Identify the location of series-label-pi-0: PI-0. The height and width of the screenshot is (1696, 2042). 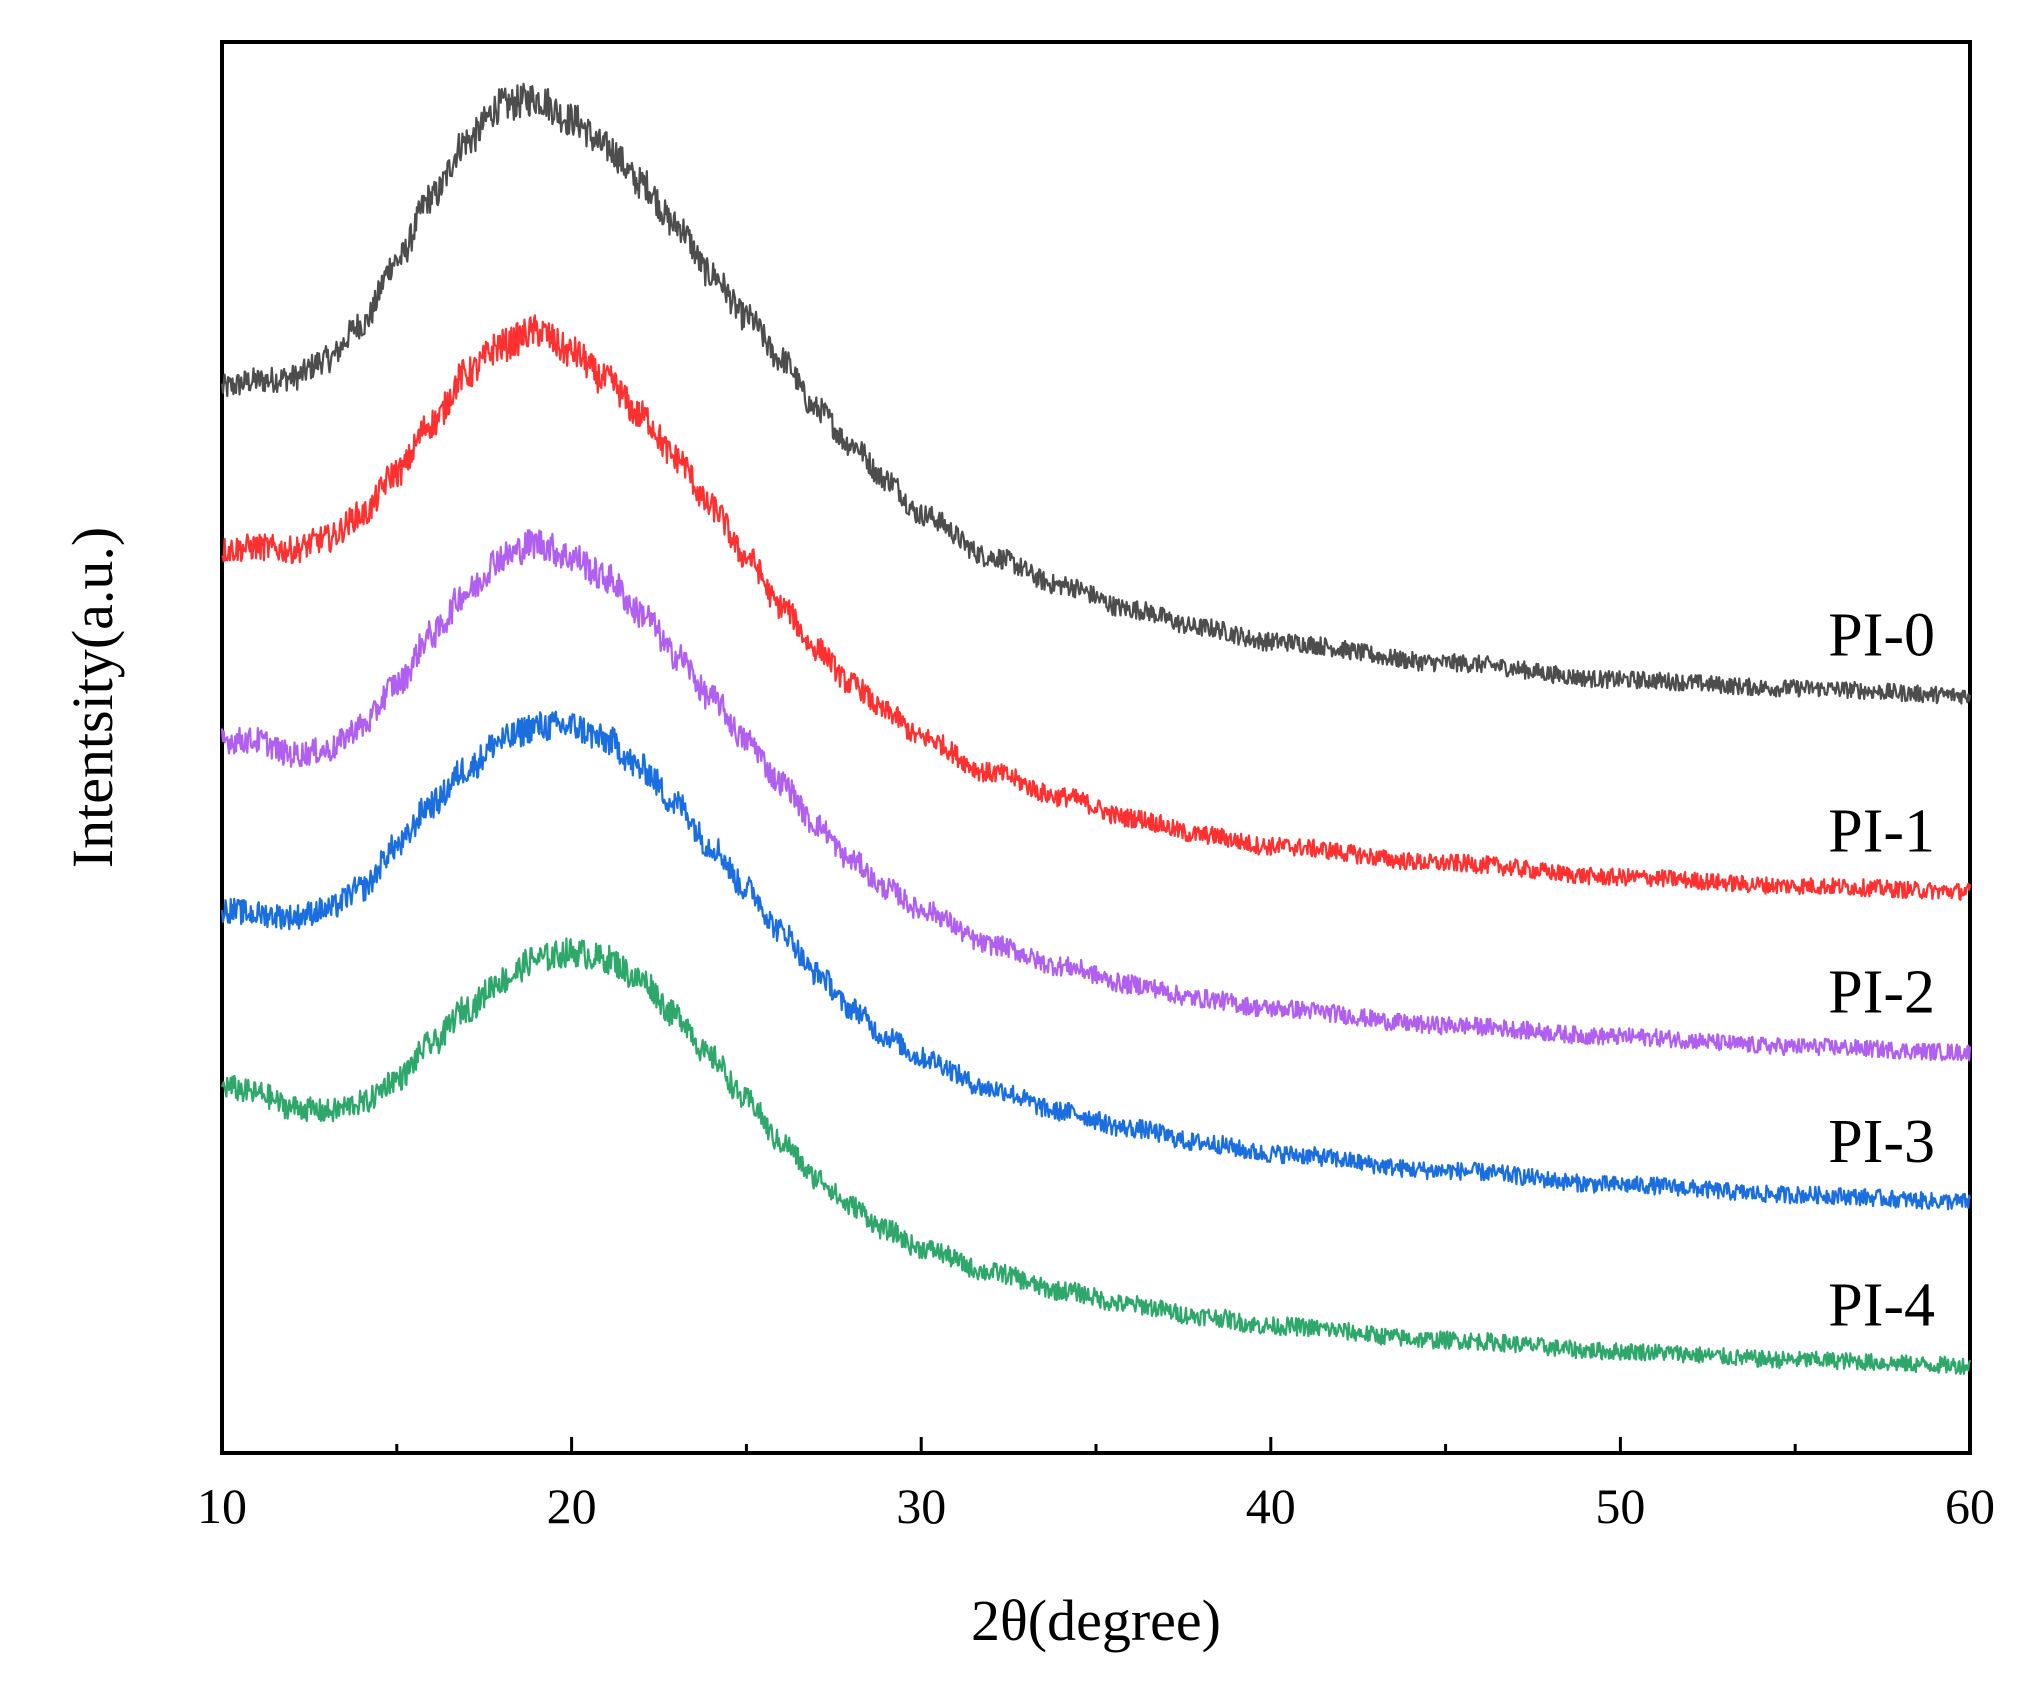
(1881, 635).